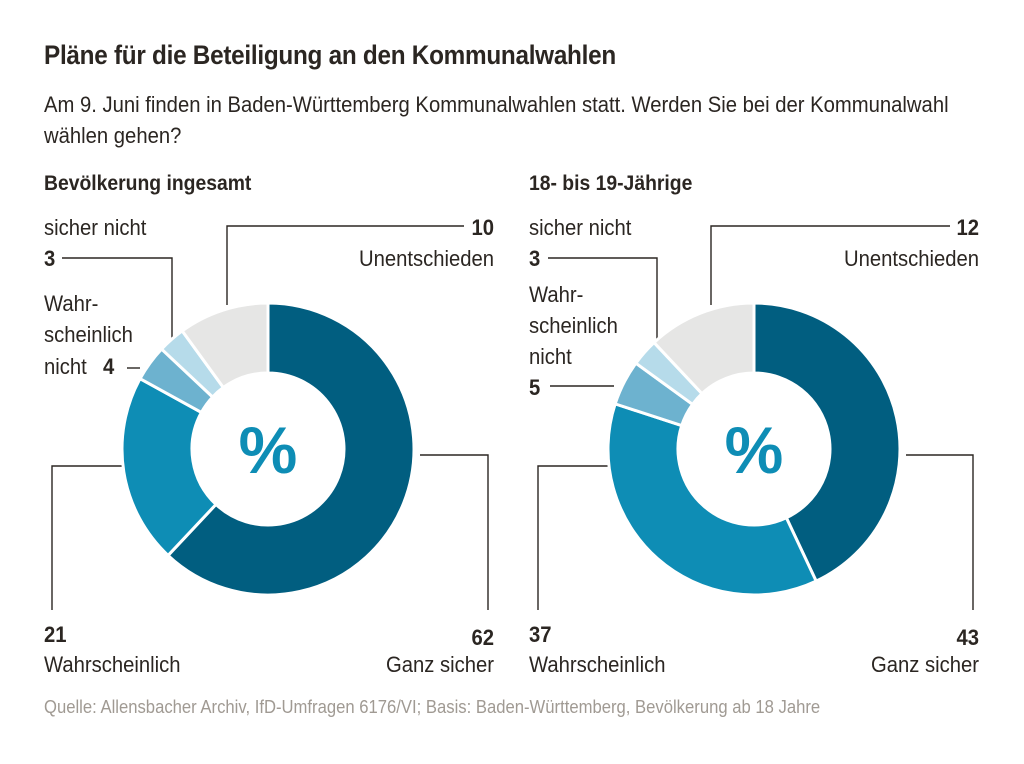 The width and height of the screenshot is (1024, 764). What do you see at coordinates (967, 637) in the screenshot?
I see `value-label: 43` at bounding box center [967, 637].